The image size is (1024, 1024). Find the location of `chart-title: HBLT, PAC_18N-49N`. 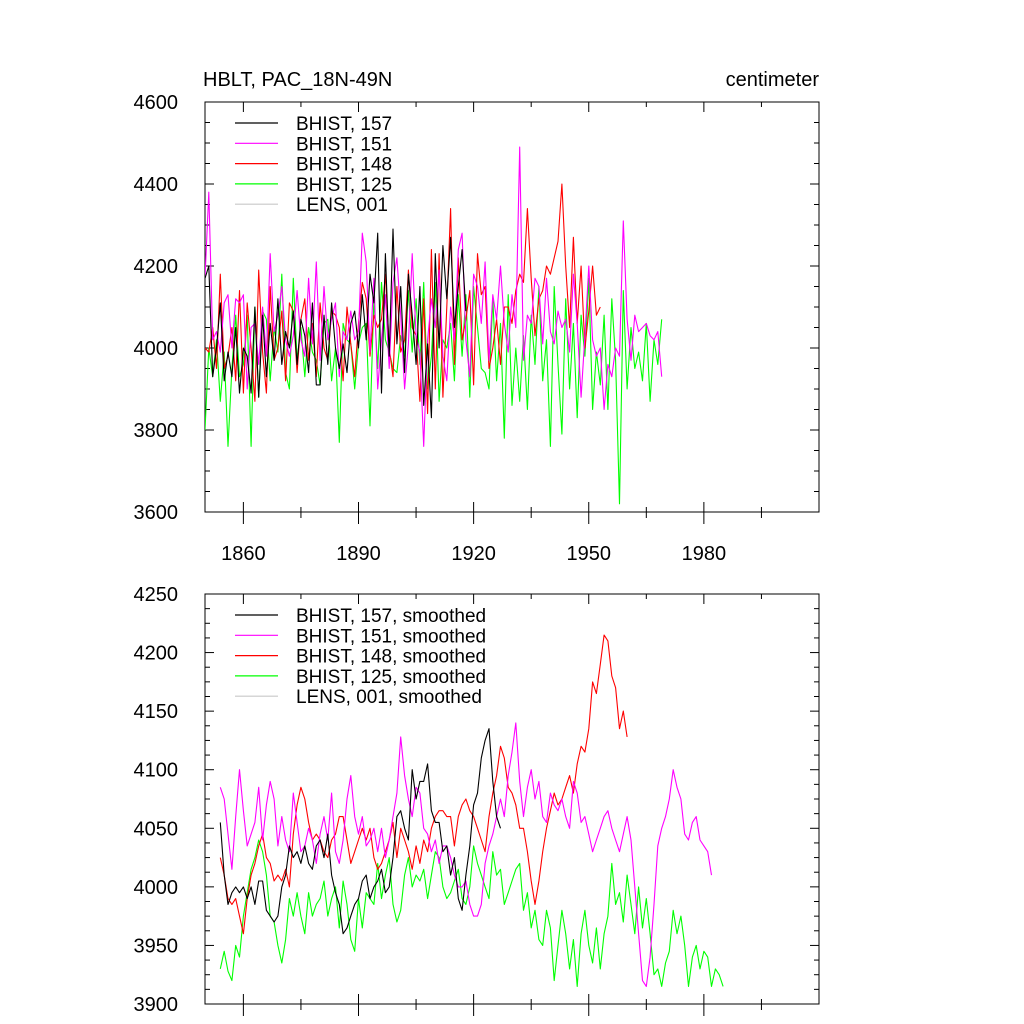

chart-title: HBLT, PAC_18N-49N is located at coordinates (297, 80).